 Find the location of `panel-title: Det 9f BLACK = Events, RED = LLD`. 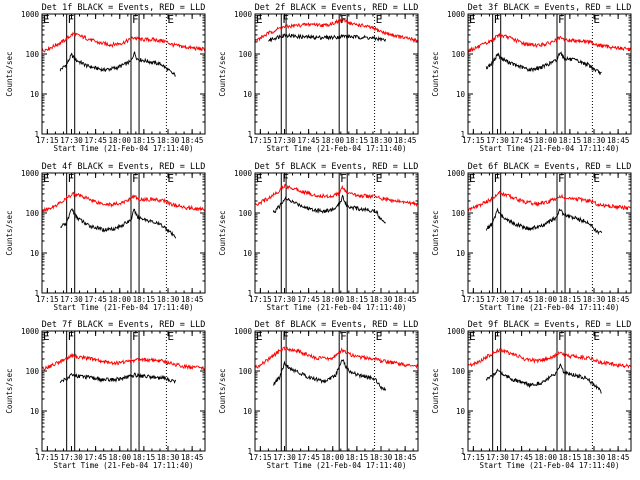

panel-title: Det 9f BLACK = Events, RED = LLD is located at coordinates (550, 325).